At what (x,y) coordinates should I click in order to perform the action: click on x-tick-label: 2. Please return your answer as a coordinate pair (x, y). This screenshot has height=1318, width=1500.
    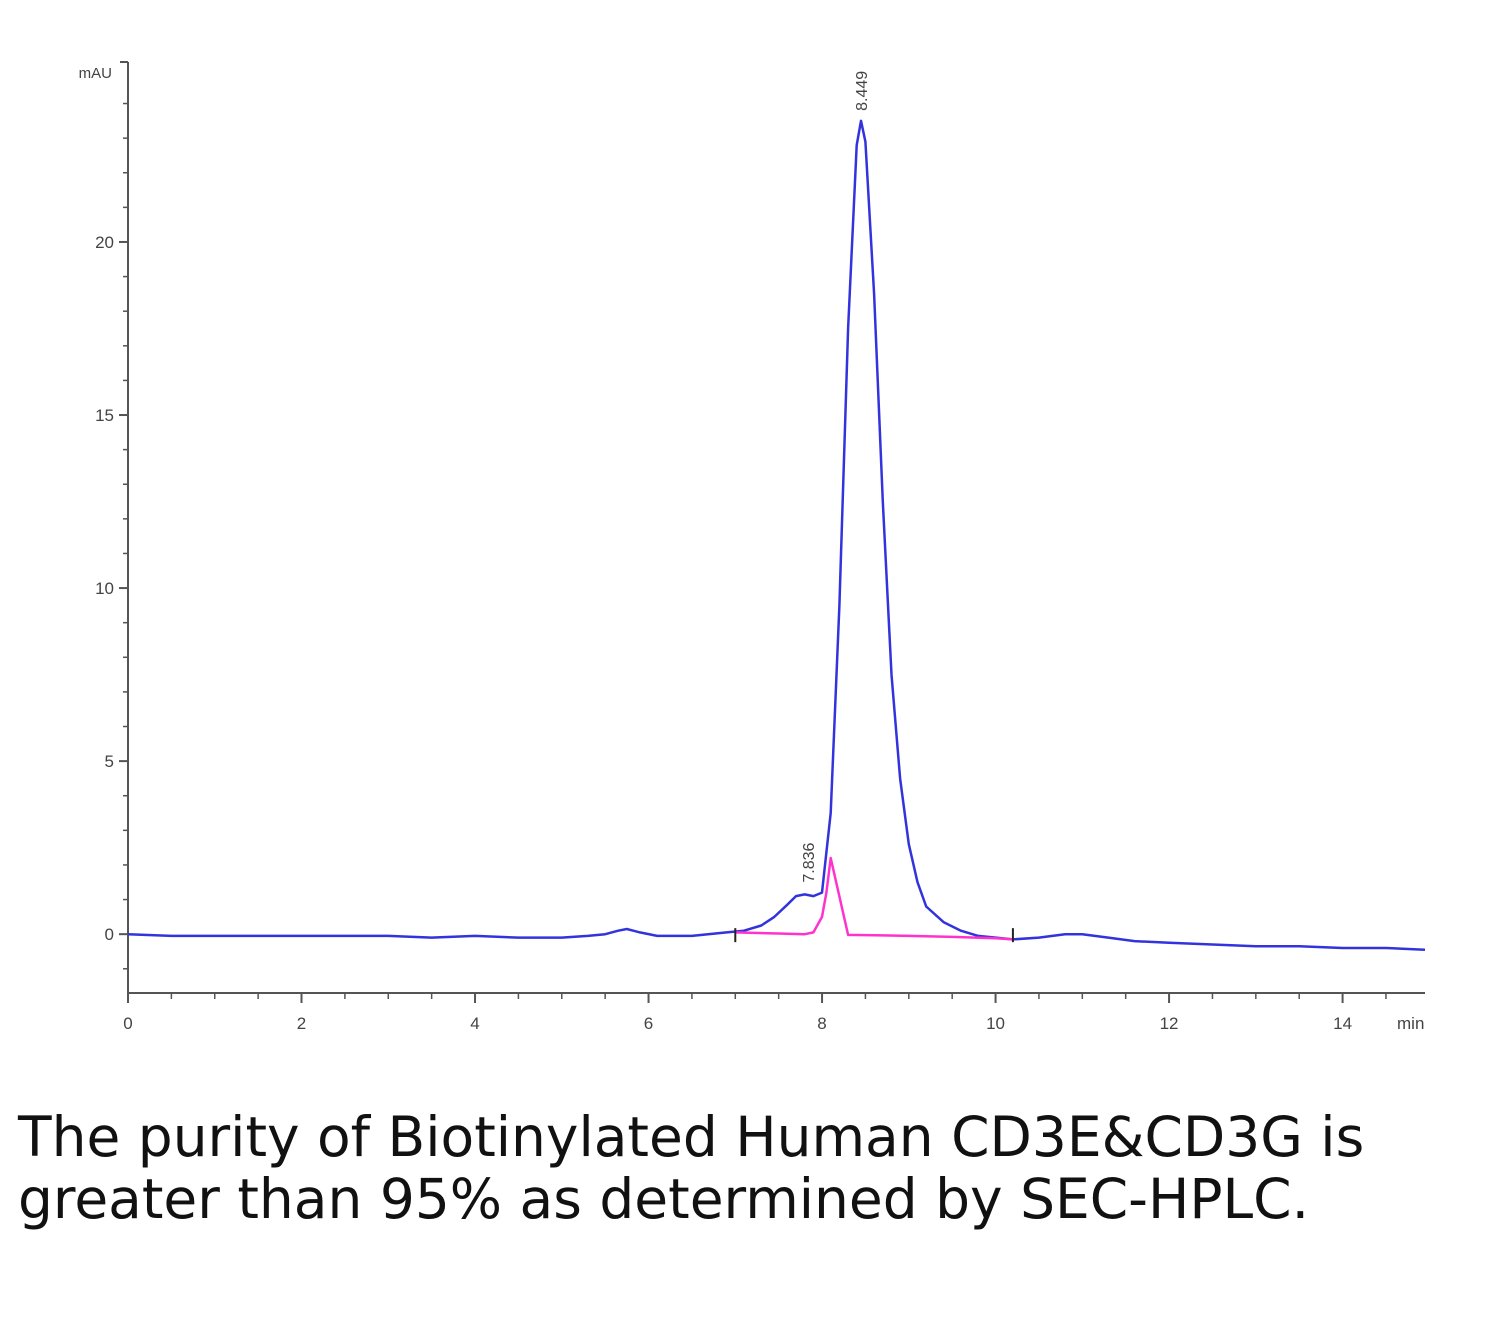
    Looking at the image, I should click on (301, 1023).